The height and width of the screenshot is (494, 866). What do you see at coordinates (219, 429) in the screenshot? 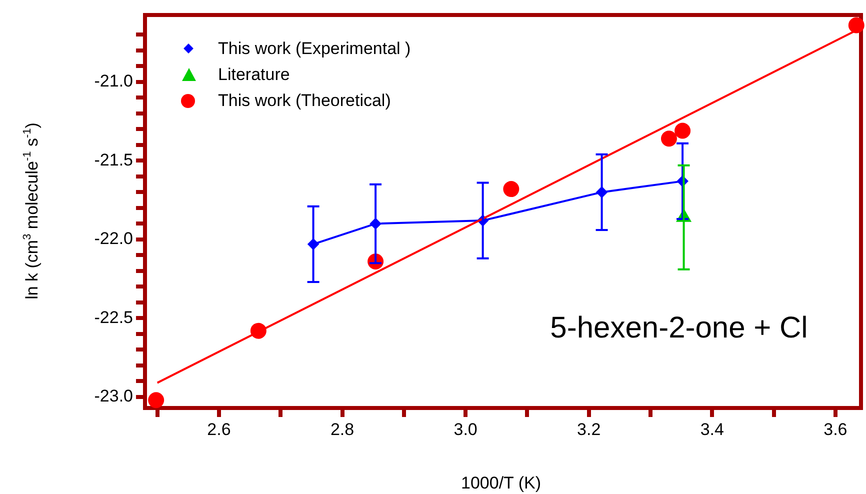
I see `x-tick-label: 2.6` at bounding box center [219, 429].